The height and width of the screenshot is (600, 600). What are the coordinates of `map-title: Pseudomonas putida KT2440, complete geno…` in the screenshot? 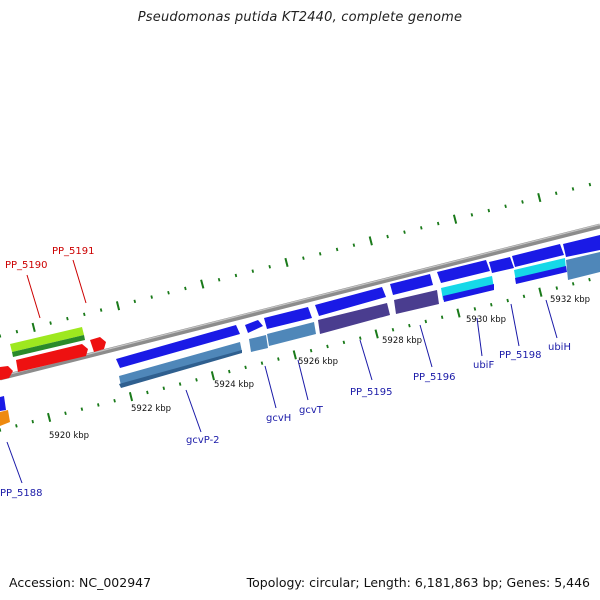 It's located at (300, 17).